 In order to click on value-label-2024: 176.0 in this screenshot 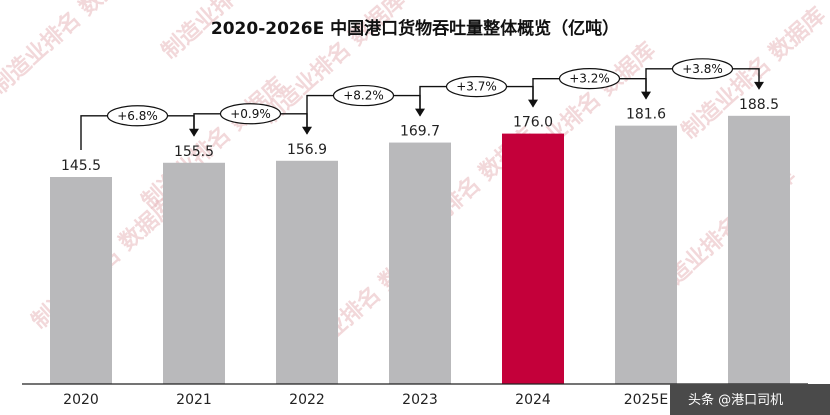, I will do `click(533, 123)`.